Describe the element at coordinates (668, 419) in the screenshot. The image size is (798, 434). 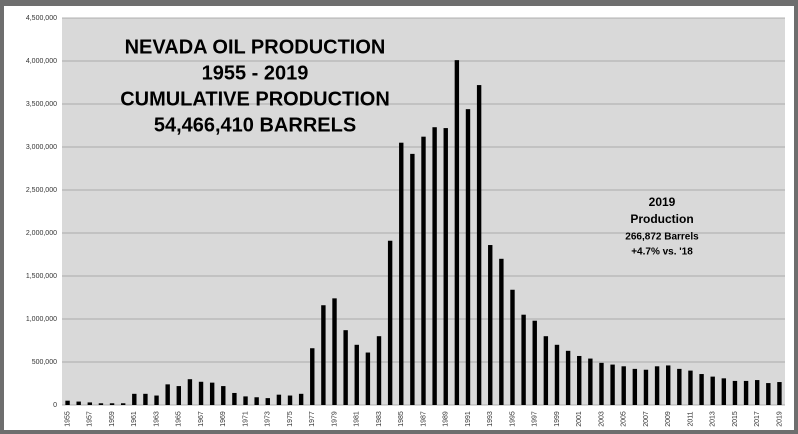
I see `x-tick-label: 2009` at that location.